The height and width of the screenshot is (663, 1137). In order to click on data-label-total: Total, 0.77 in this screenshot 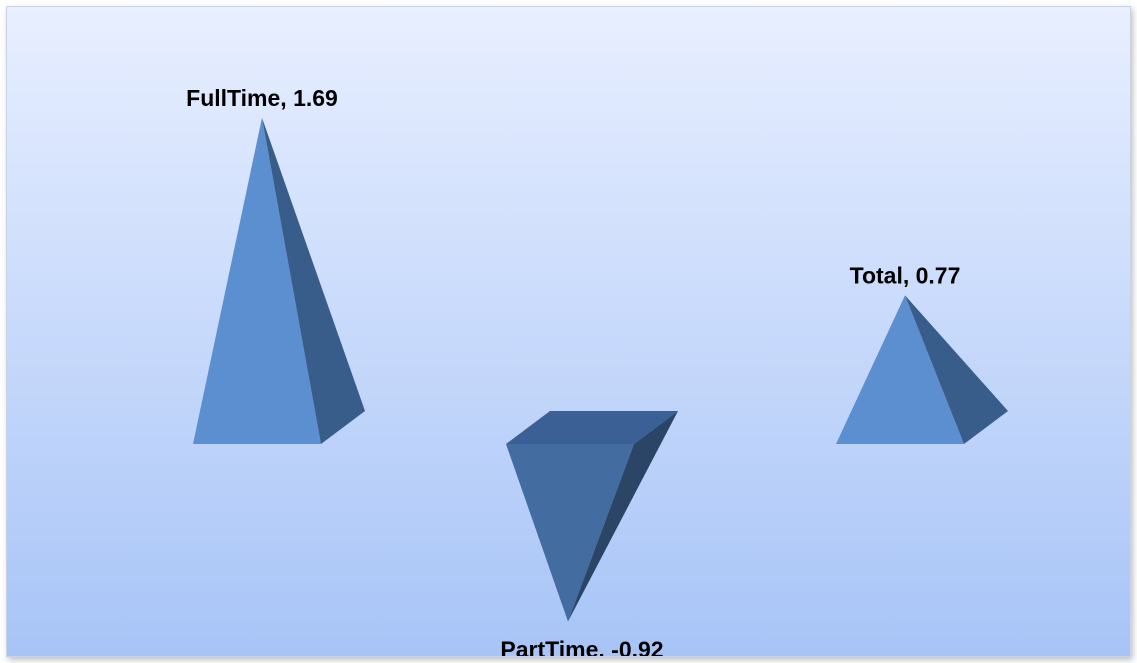, I will do `click(905, 275)`.